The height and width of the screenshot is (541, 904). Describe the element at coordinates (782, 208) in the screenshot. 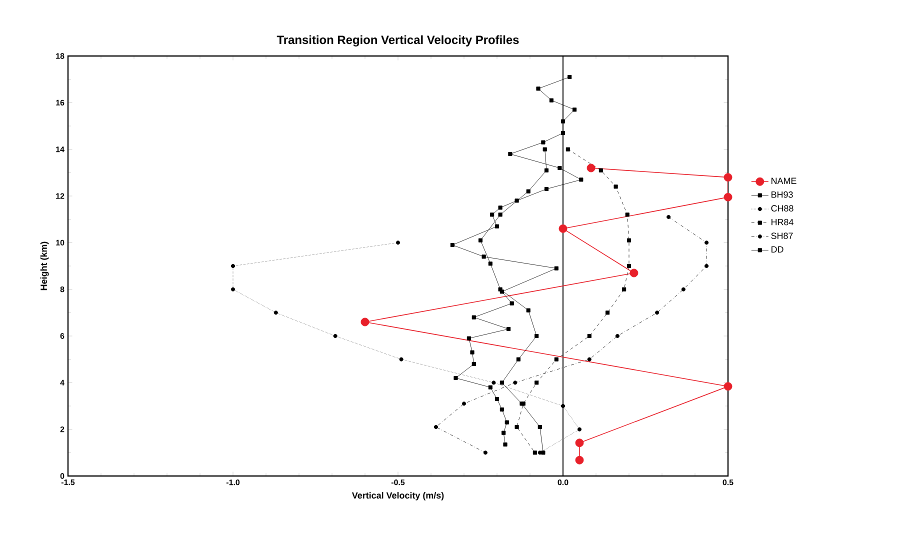

I see `legend-label: CH88` at that location.